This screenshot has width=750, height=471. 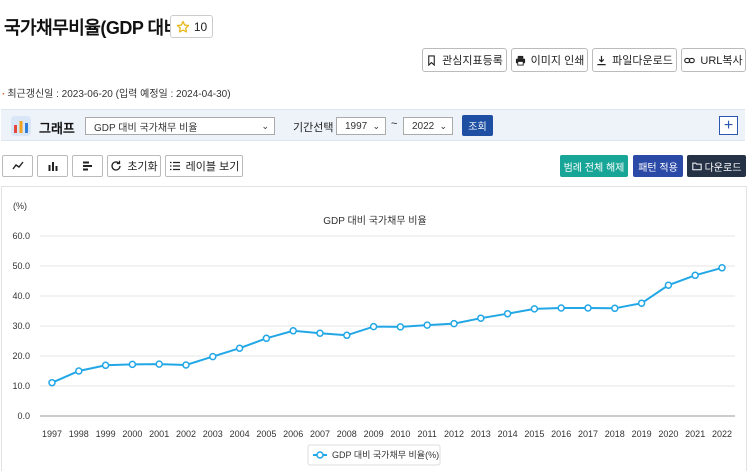 I want to click on y-tick-label: 60.0, so click(x=21, y=236).